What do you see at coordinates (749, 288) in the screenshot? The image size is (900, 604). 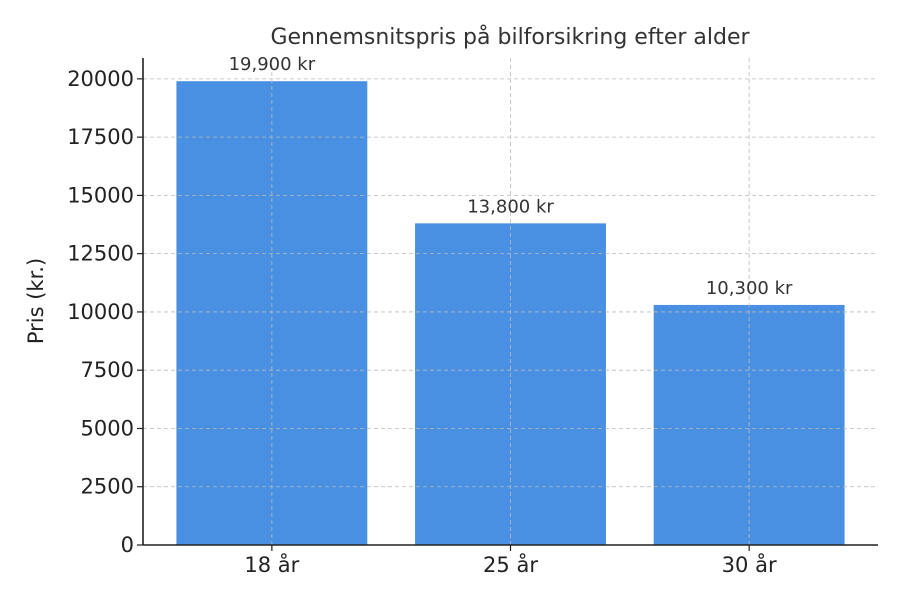 I see `data-label: 10,300 kr` at bounding box center [749, 288].